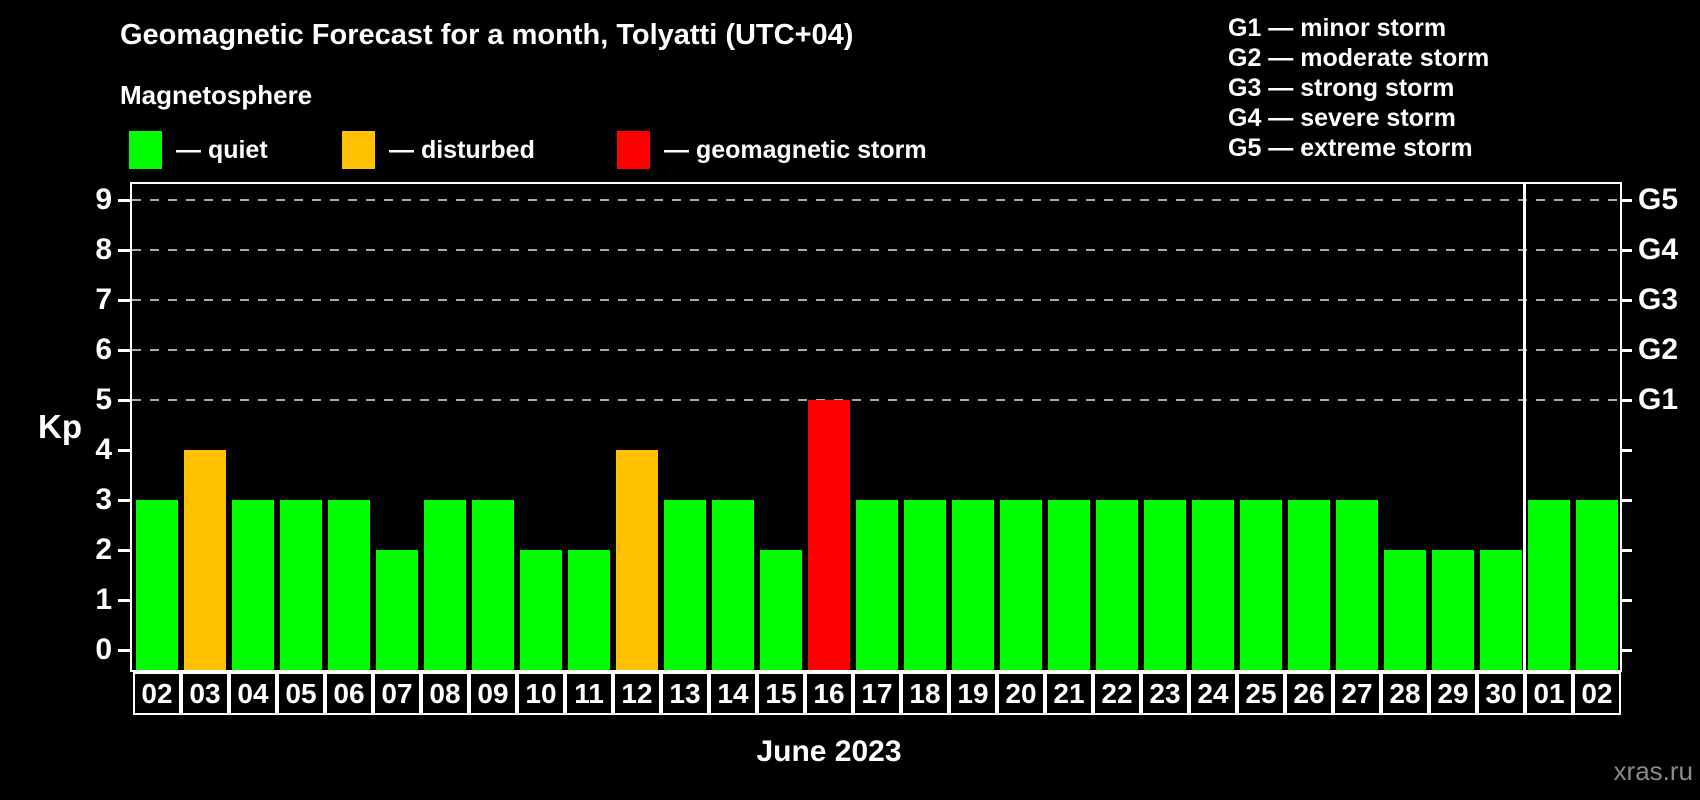 This screenshot has width=1700, height=800. What do you see at coordinates (876, 250) in the screenshot?
I see `gridline-kp8` at bounding box center [876, 250].